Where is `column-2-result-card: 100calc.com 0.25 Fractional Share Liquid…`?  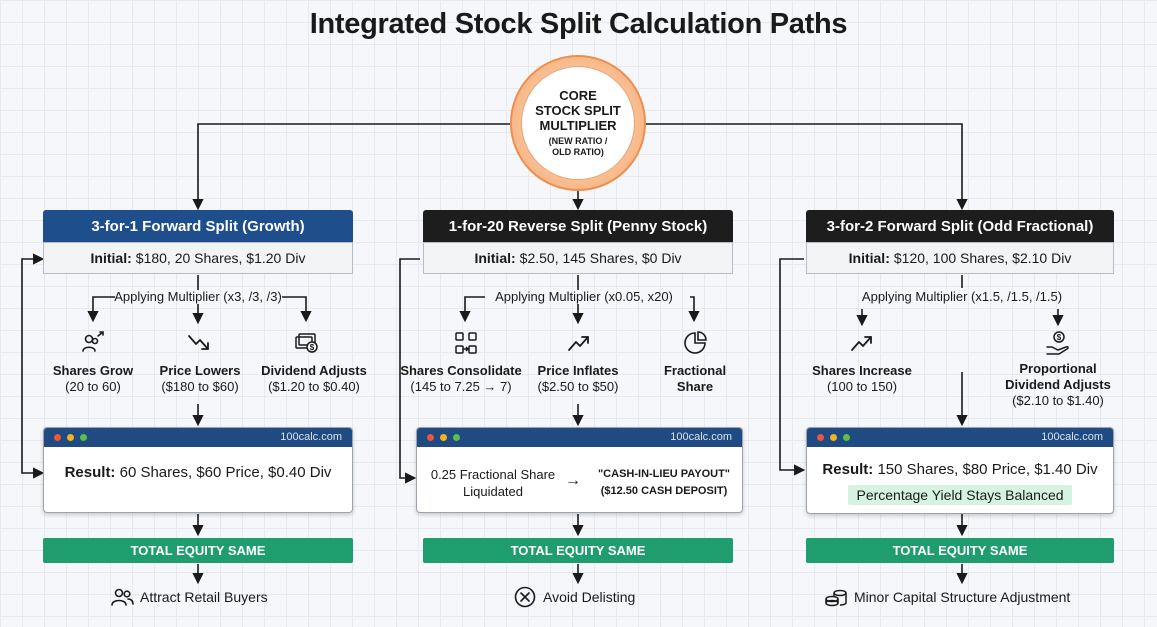 column-2-result-card: 100calc.com 0.25 Fractional Share Liquid… is located at coordinates (579, 470).